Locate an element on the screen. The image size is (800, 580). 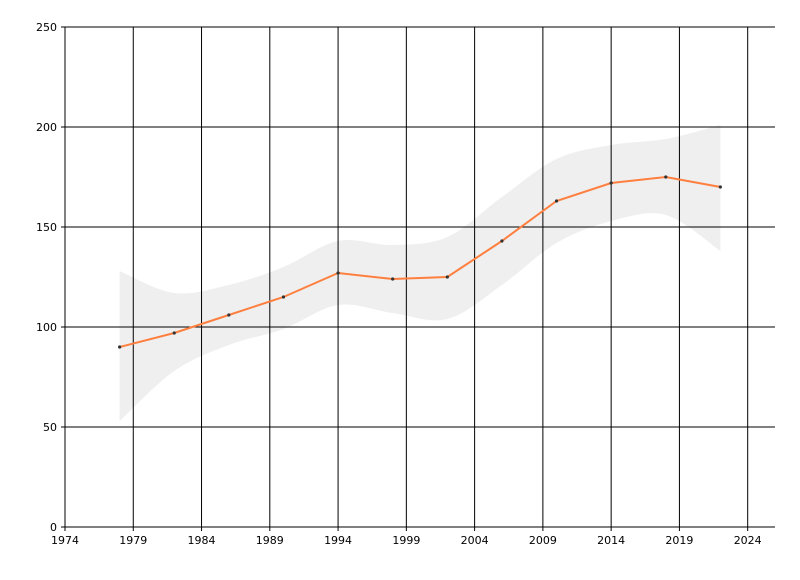
x-tick-label: 2024 is located at coordinates (748, 540).